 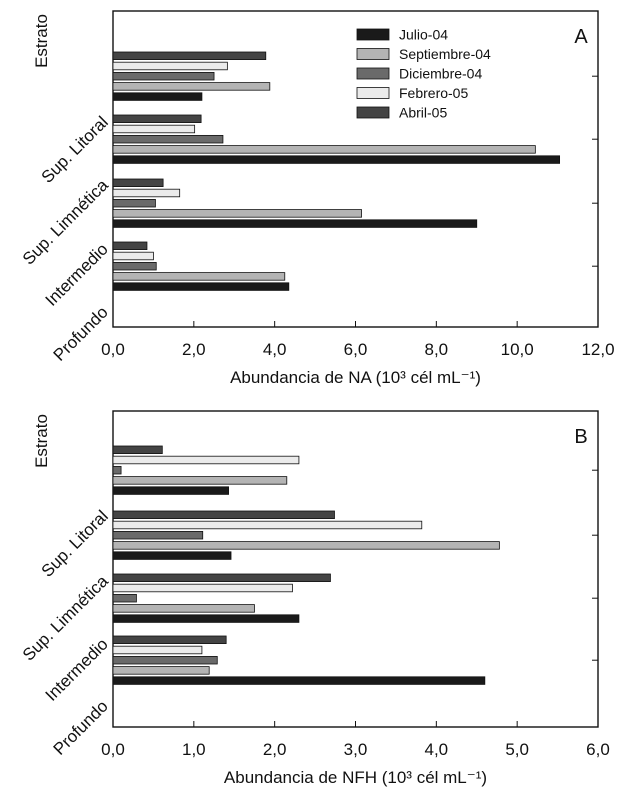 I want to click on legend-label-julio-04: Julio-04, so click(x=423, y=35).